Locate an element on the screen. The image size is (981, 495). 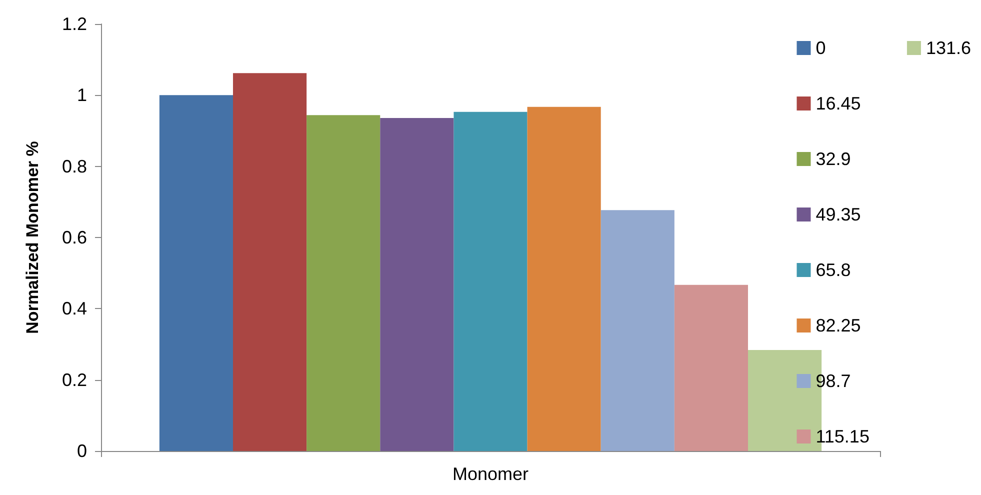
y-axis-title: Normalized Monomer % is located at coordinates (32, 237).